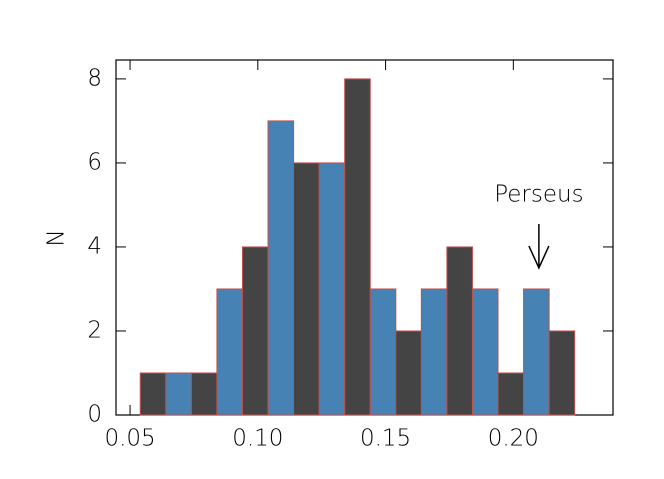 The width and height of the screenshot is (664, 479). What do you see at coordinates (94, 162) in the screenshot?
I see `y-tick-label: 6` at bounding box center [94, 162].